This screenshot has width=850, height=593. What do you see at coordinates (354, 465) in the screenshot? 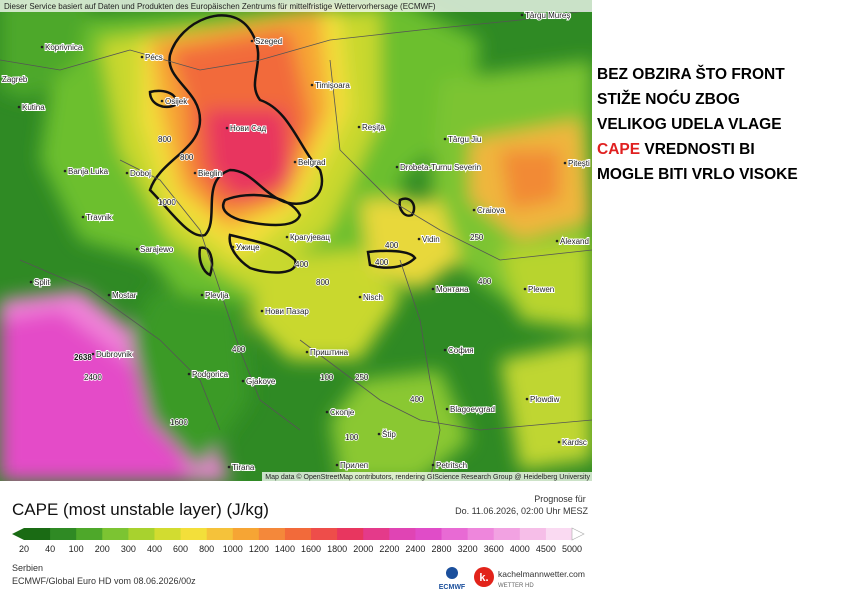
I see `city-label: Прилеп` at bounding box center [354, 465].